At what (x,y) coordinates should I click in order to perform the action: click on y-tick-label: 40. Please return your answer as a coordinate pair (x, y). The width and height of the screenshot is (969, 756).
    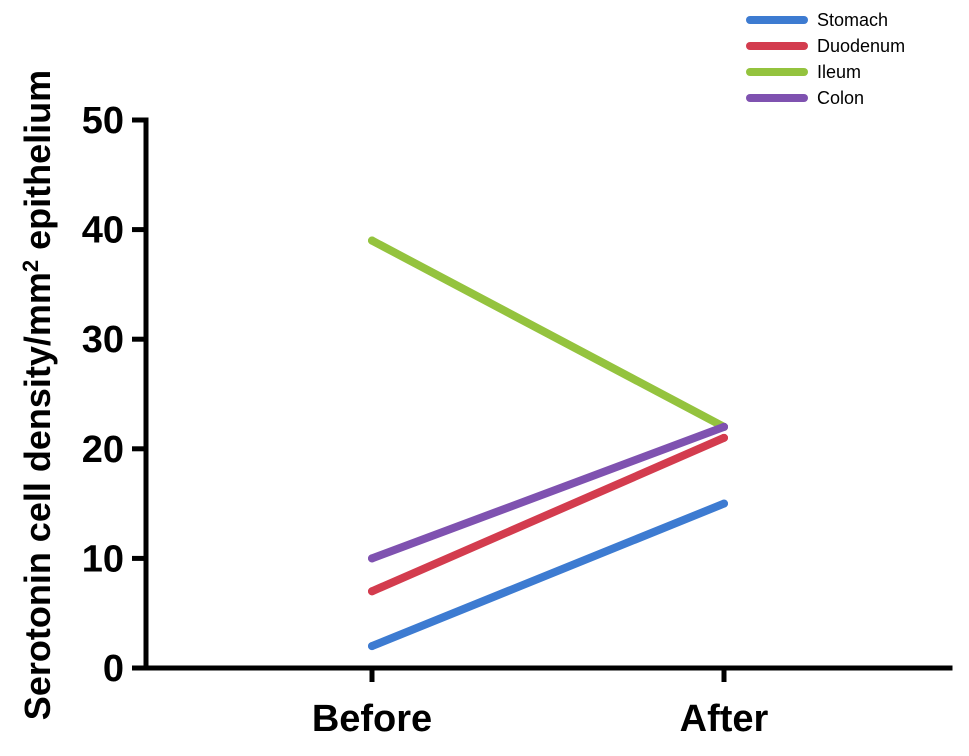
    Looking at the image, I should click on (103, 231).